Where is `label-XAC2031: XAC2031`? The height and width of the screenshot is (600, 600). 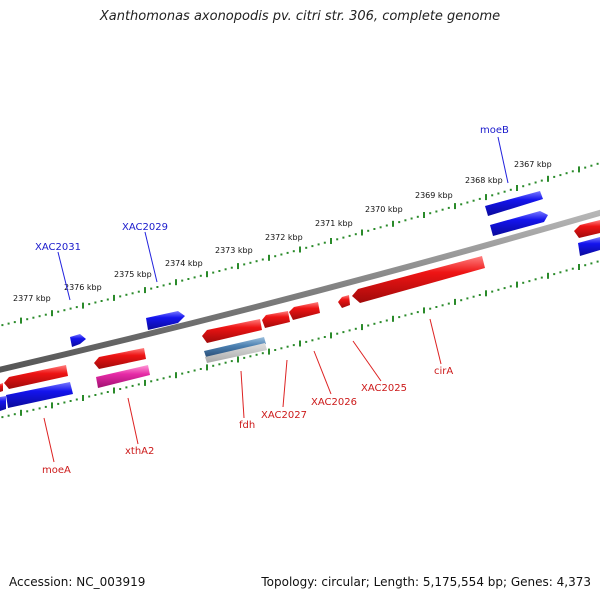 label-XAC2031: XAC2031 is located at coordinates (58, 247).